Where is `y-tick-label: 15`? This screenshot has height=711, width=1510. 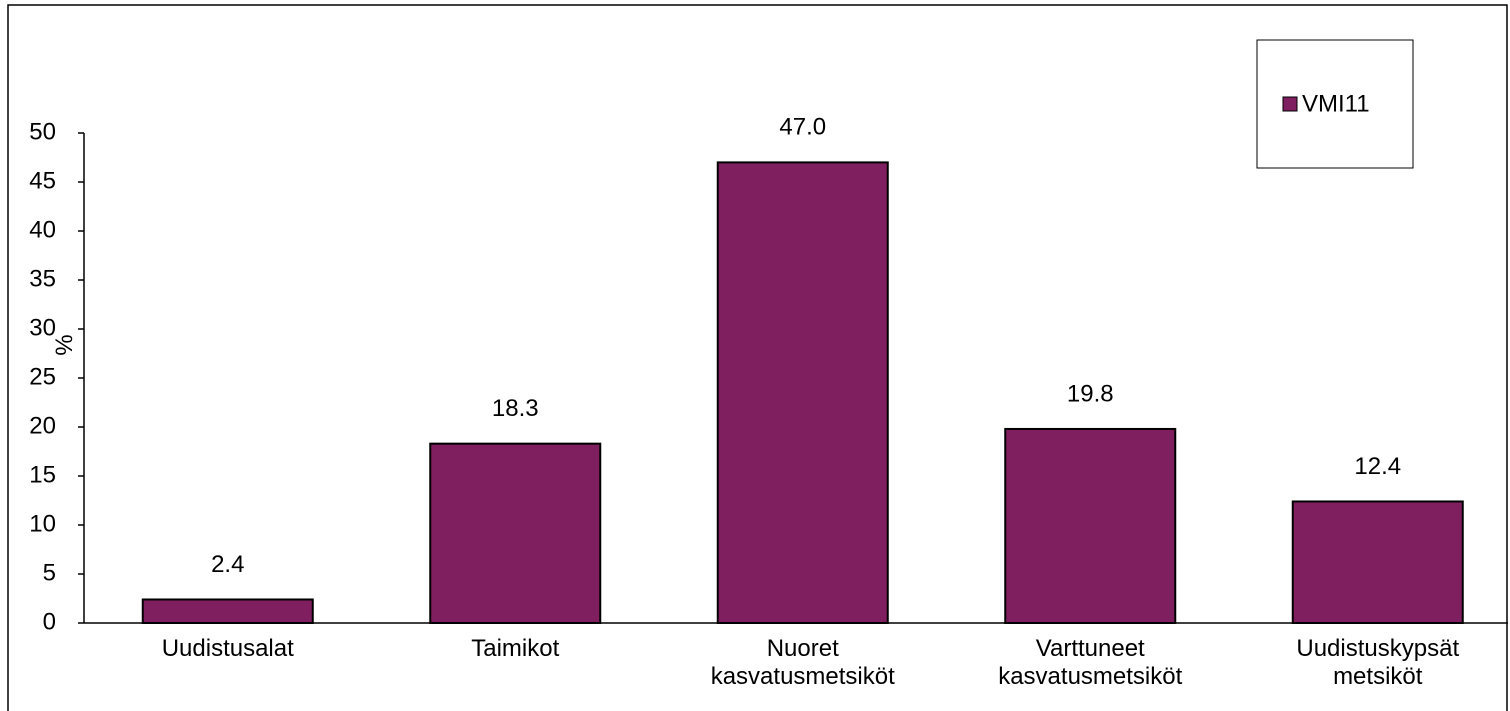 y-tick-label: 15 is located at coordinates (42, 474).